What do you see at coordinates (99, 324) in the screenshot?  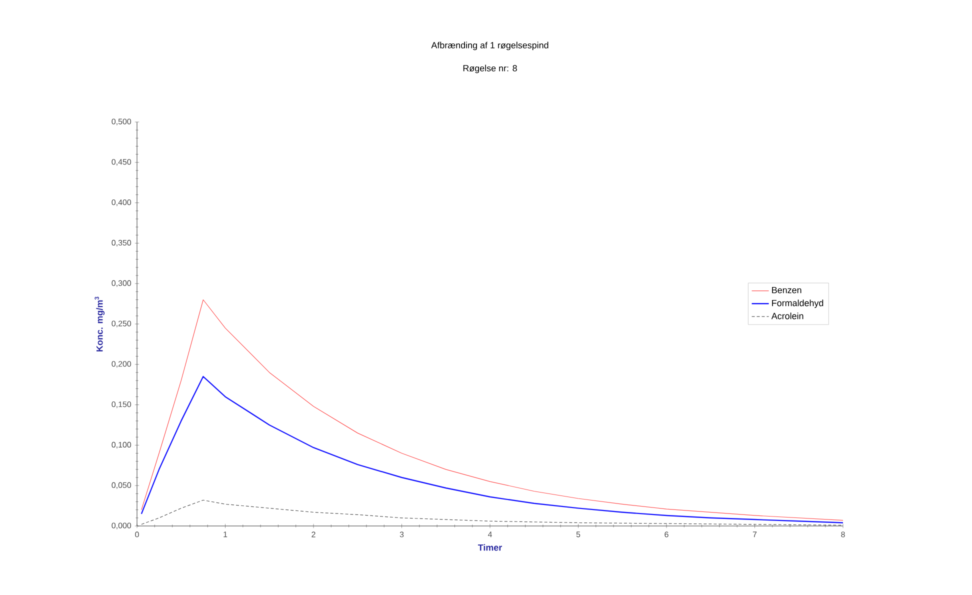 I see `y-axis-title: Konc. mg/m$^{3}$` at bounding box center [99, 324].